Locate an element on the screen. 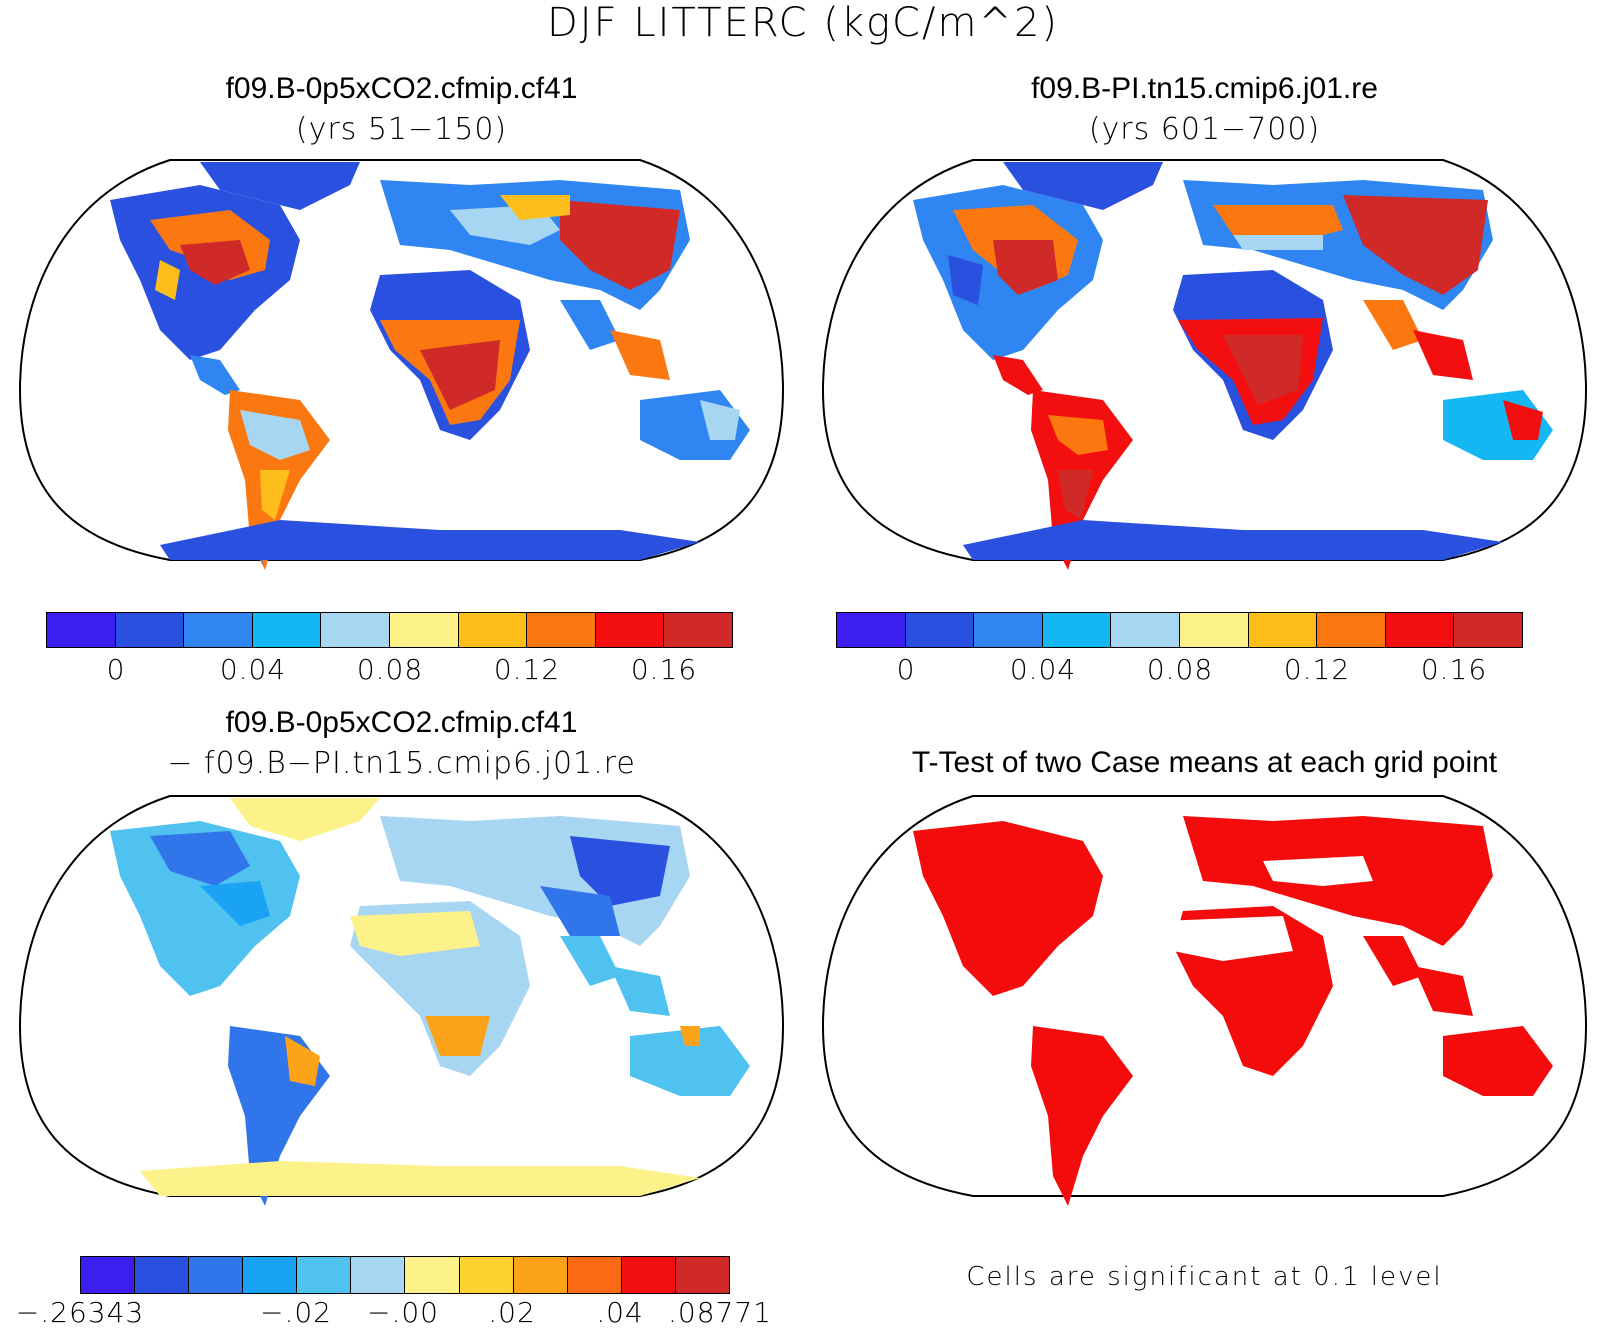 The image size is (1606, 1329). panel-br-map is located at coordinates (1204, 1000).